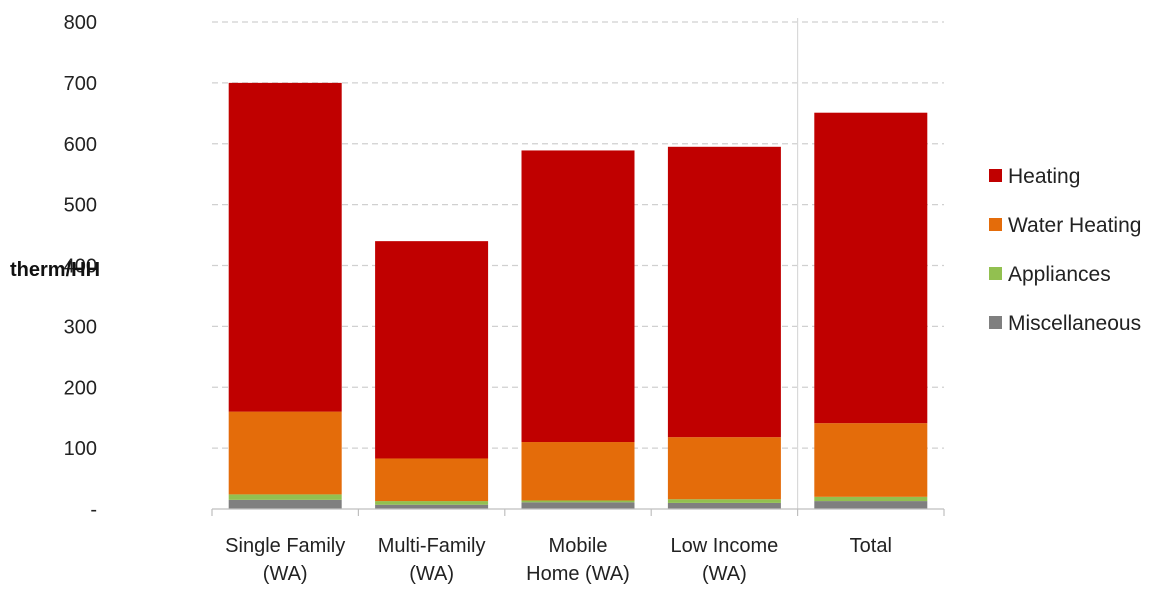  What do you see at coordinates (55, 270) in the screenshot?
I see `y-axis-label: therm/HH` at bounding box center [55, 270].